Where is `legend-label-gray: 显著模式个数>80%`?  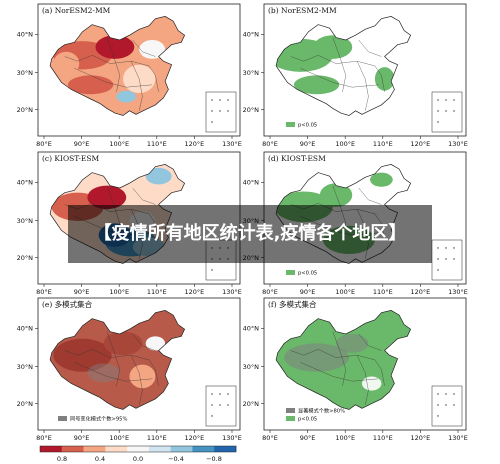 legend-label-gray: 显著模式个数>80% is located at coordinates (321, 411).